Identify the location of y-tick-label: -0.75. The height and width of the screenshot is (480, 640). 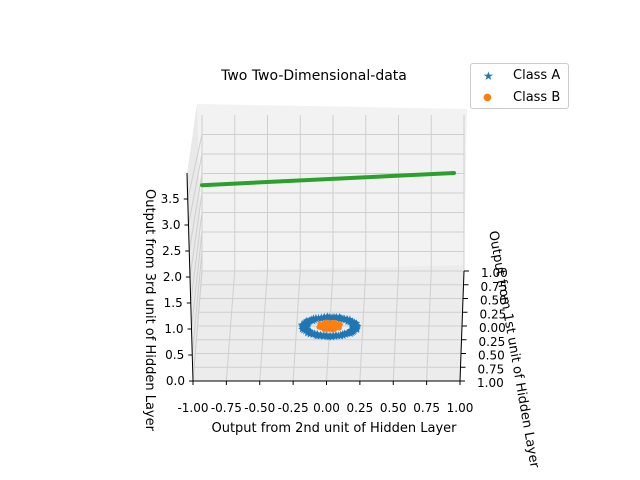
(226, 408).